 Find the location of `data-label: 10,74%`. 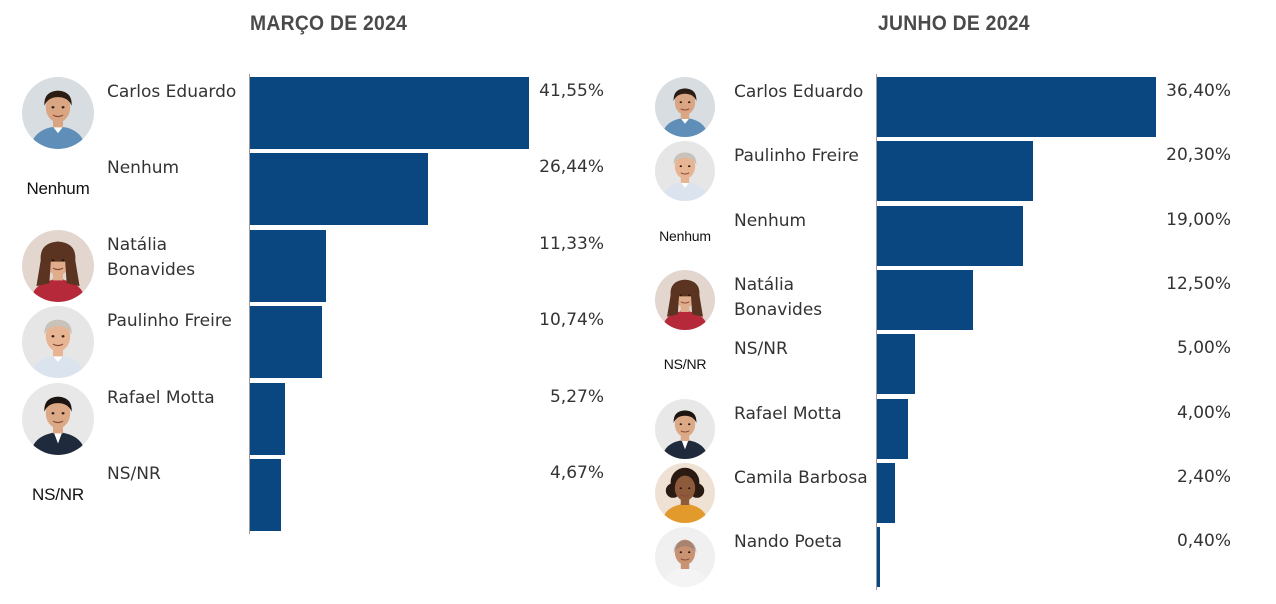

data-label: 10,74% is located at coordinates (571, 320).